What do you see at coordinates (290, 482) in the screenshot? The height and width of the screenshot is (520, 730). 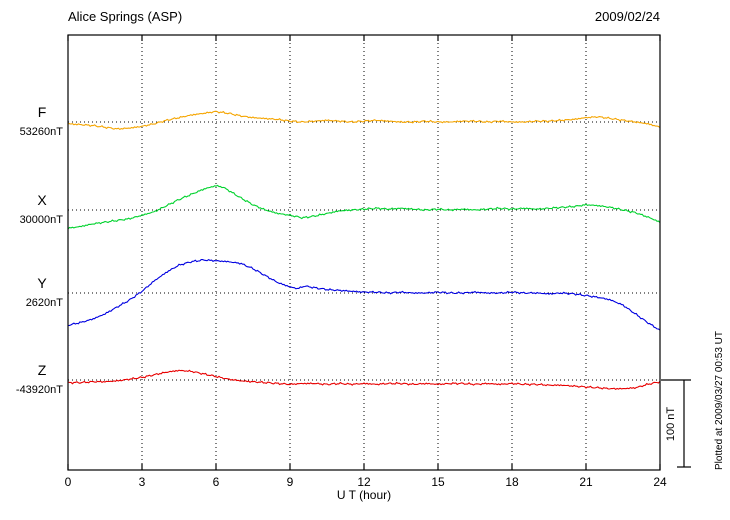 I see `x-tick-label: 9` at bounding box center [290, 482].